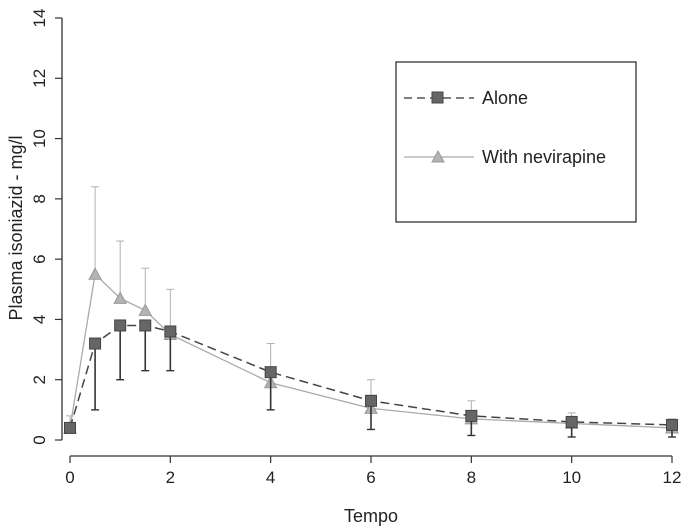 The image size is (682, 531). What do you see at coordinates (69, 477) in the screenshot?
I see `x-tick-label: 0` at bounding box center [69, 477].